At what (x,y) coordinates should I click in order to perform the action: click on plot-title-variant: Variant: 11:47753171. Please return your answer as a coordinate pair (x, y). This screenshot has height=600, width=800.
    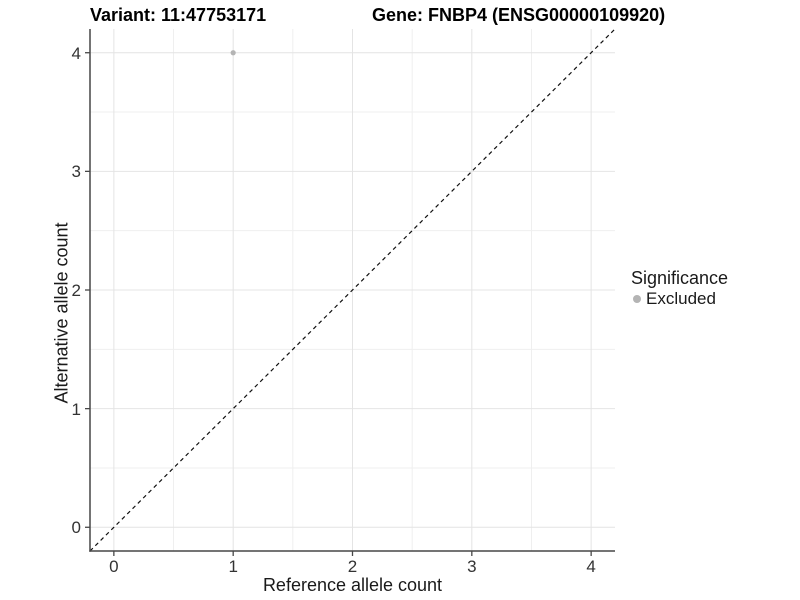
    Looking at the image, I should click on (178, 15).